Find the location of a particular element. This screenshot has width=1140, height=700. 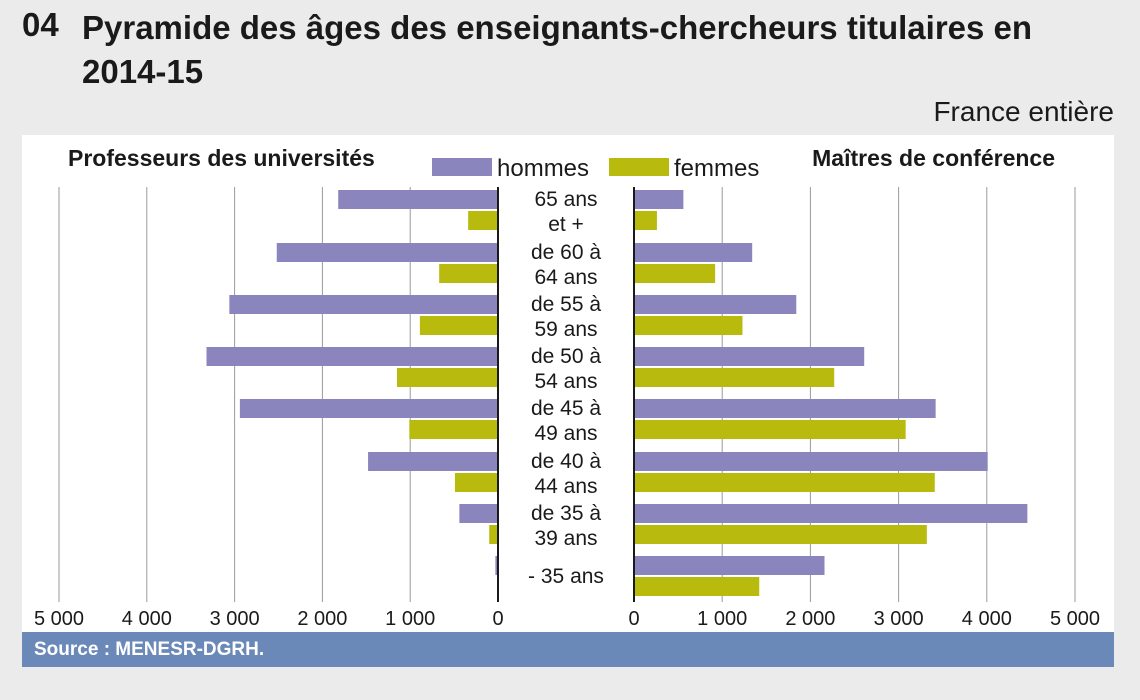

figure-number: 04 is located at coordinates (40, 24).